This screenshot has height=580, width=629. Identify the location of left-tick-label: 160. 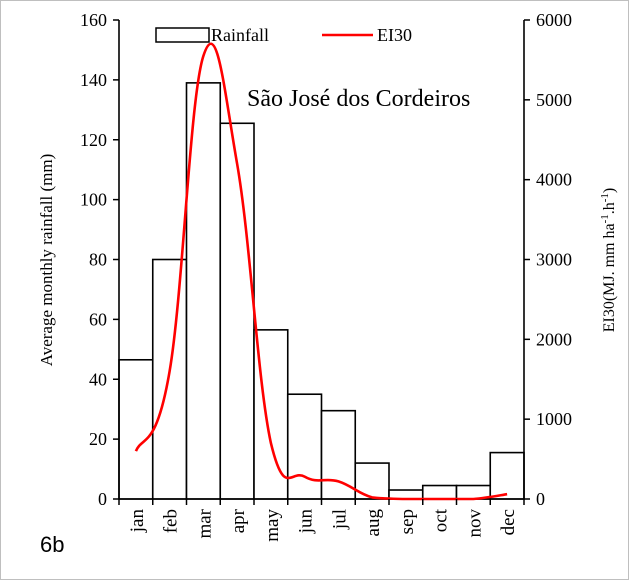
(93, 20).